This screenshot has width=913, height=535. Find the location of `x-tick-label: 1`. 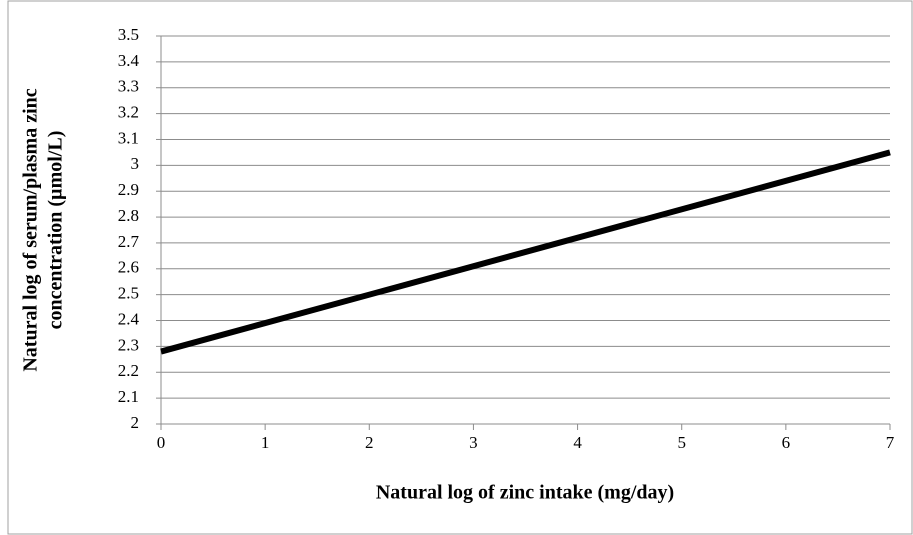

x-tick-label: 1 is located at coordinates (265, 442).